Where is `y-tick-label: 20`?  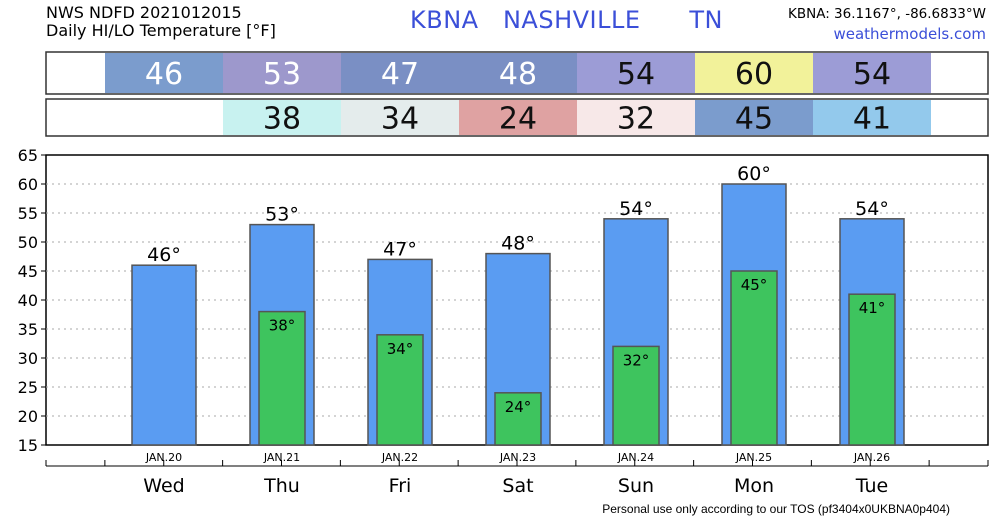 y-tick-label: 20 is located at coordinates (28, 416).